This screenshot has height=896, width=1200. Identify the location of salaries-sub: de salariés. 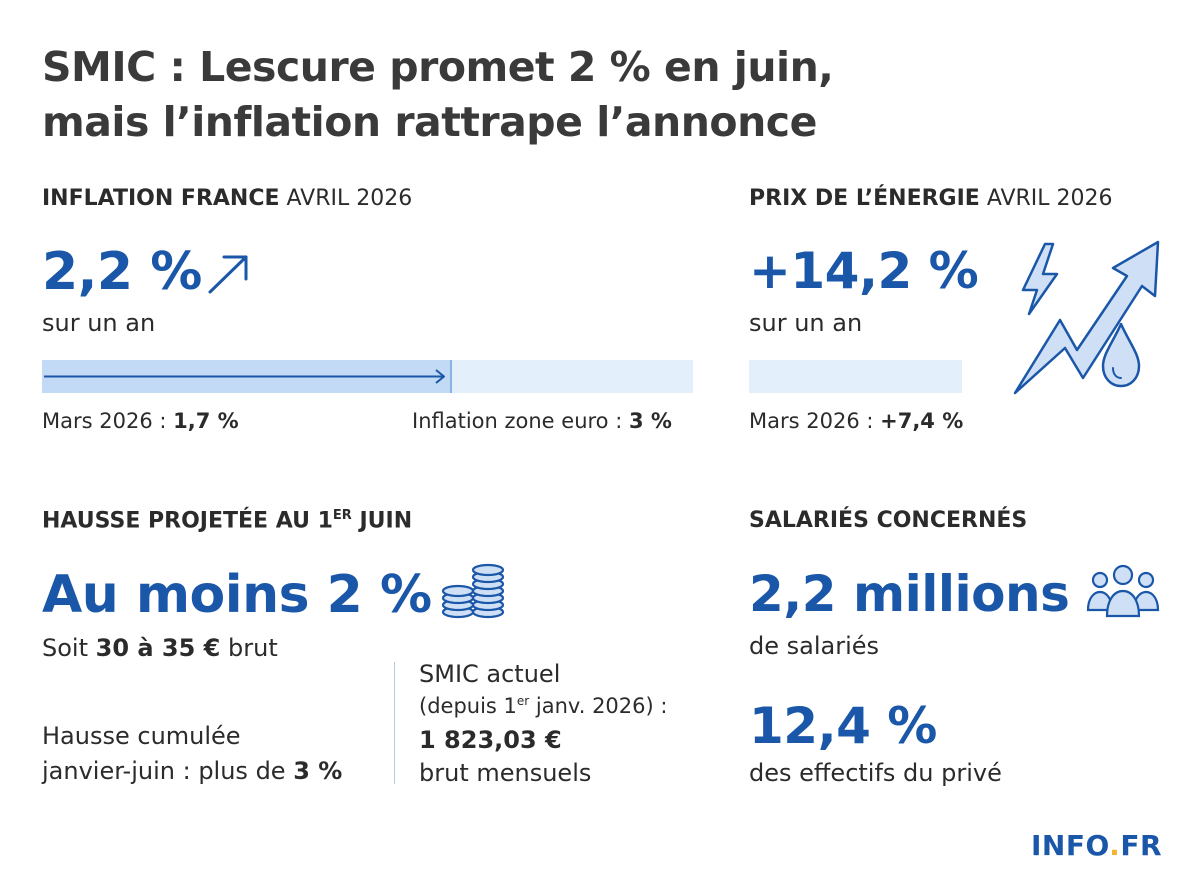
(814, 646).